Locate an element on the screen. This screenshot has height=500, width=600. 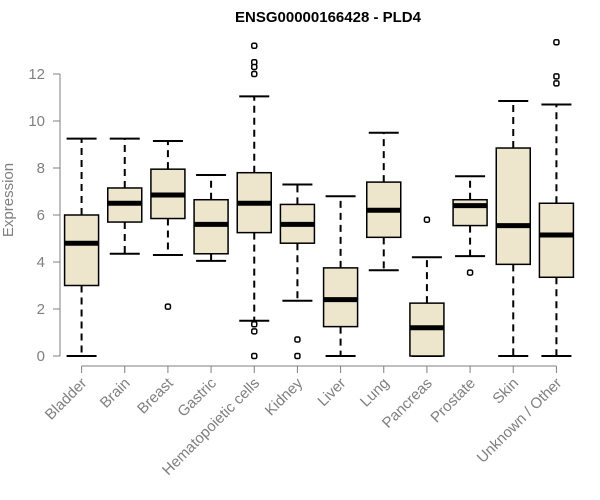
box-hematopoietic-cells is located at coordinates (254, 201).